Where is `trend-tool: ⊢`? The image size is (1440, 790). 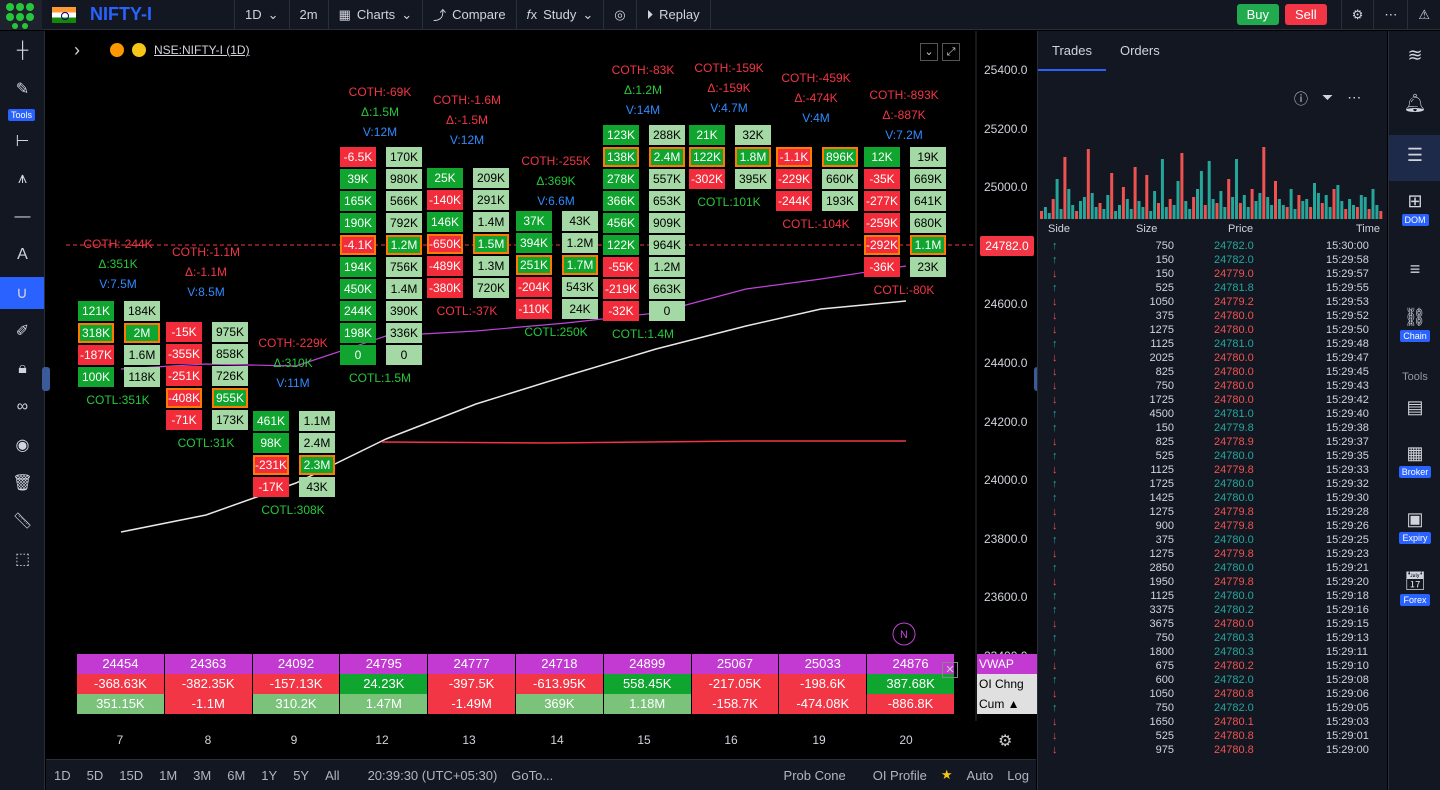
trend-tool: ⊢ is located at coordinates (22, 141).